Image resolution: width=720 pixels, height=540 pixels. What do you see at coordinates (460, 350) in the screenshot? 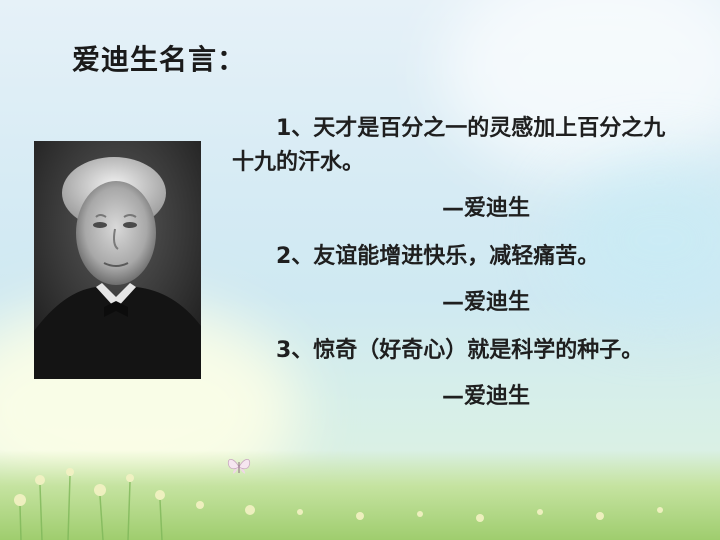
I see `quote-text: 3、惊奇（好奇心）就是科学的种子。` at bounding box center [460, 350].